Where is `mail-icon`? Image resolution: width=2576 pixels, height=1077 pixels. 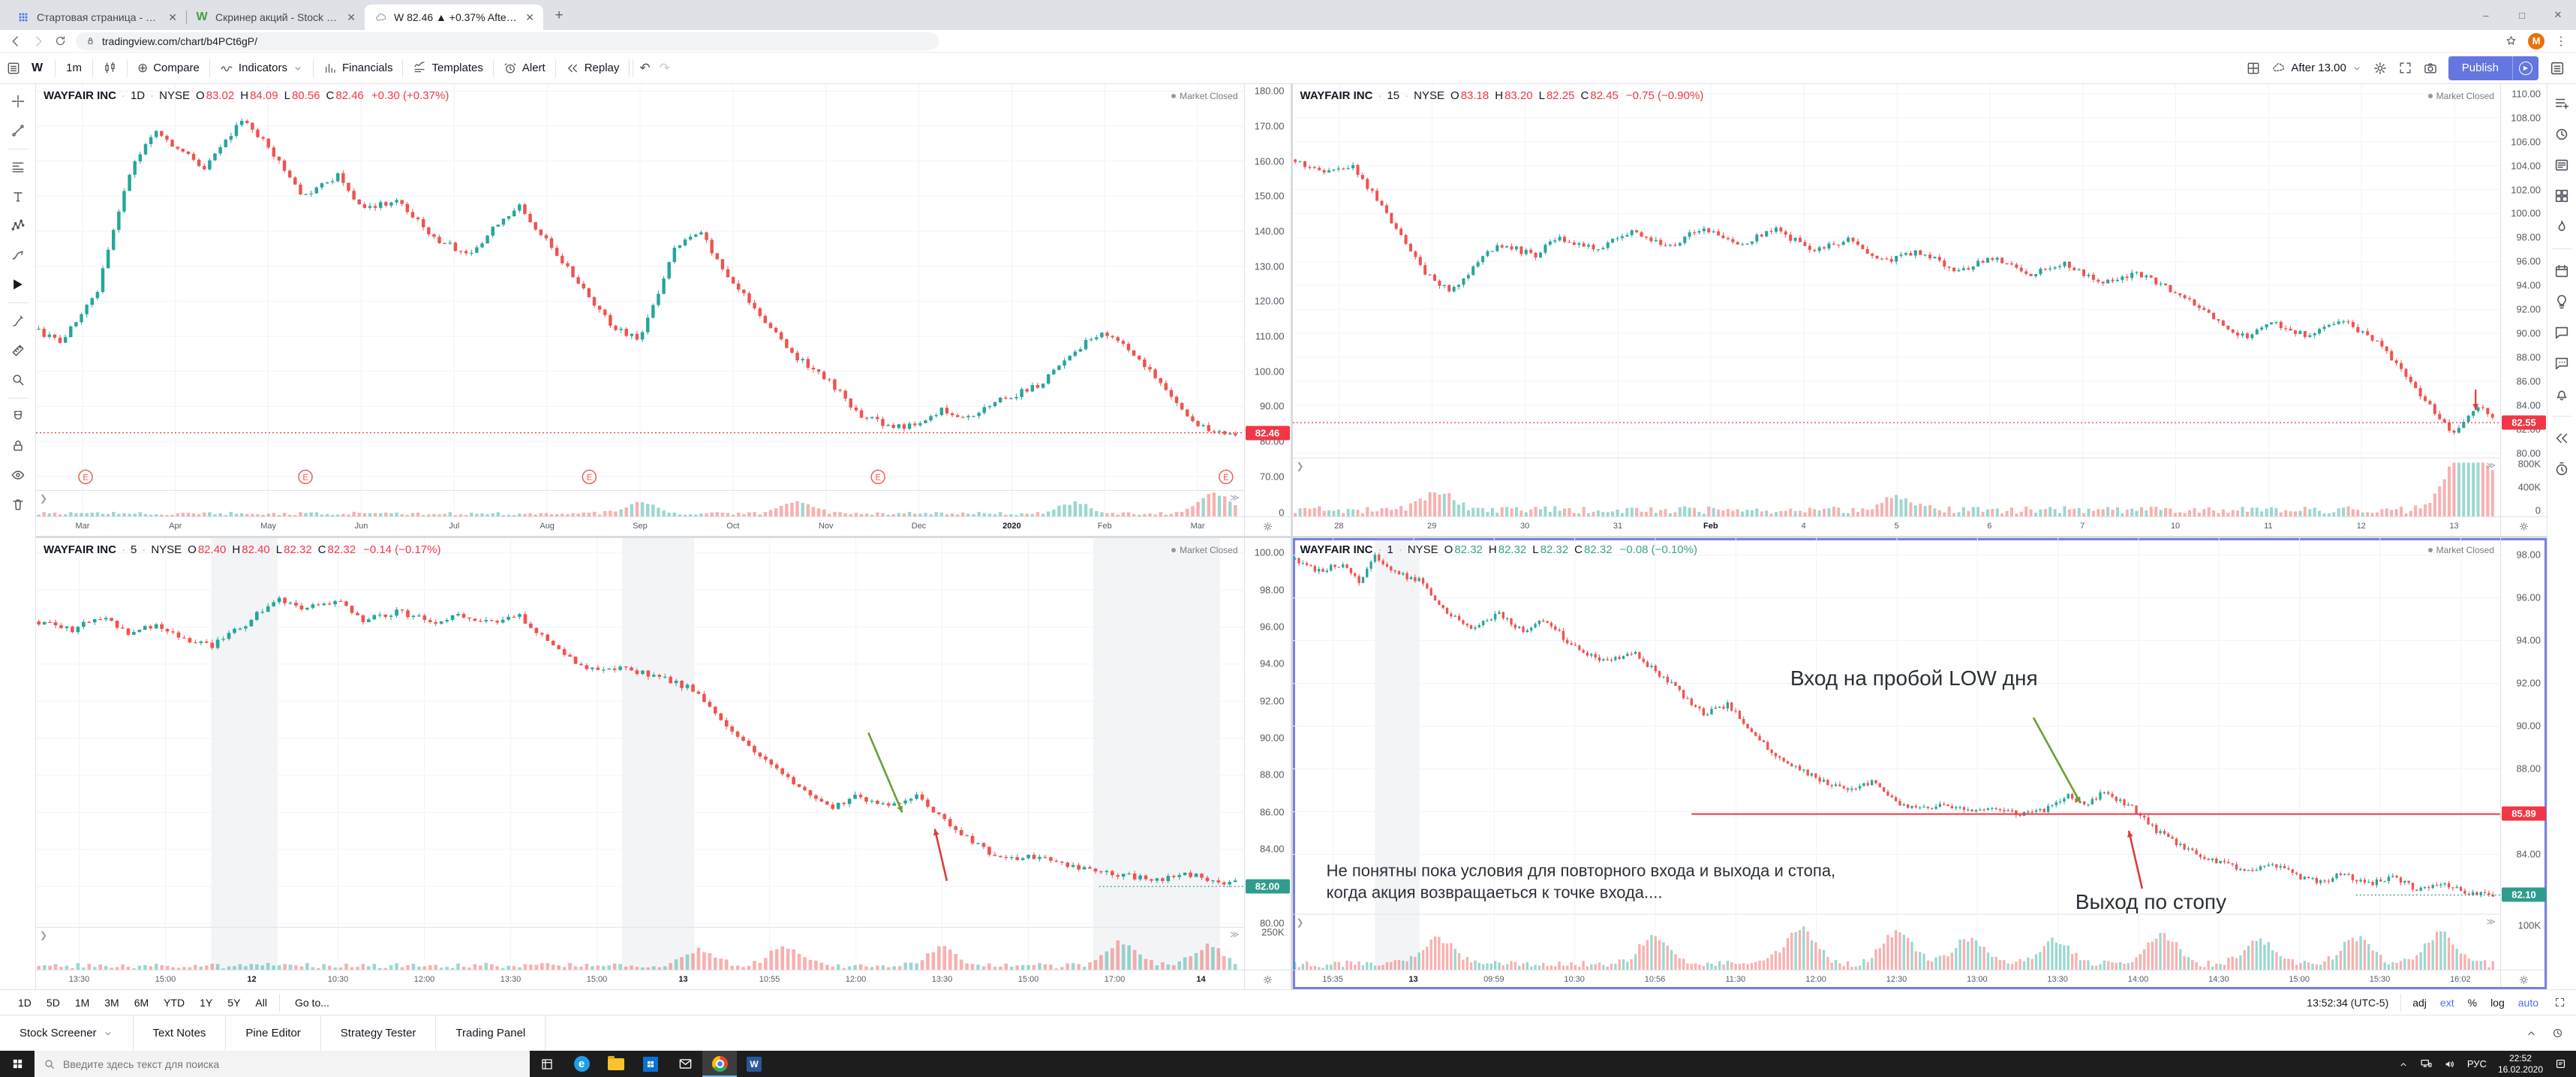
mail-icon is located at coordinates (685, 1064).